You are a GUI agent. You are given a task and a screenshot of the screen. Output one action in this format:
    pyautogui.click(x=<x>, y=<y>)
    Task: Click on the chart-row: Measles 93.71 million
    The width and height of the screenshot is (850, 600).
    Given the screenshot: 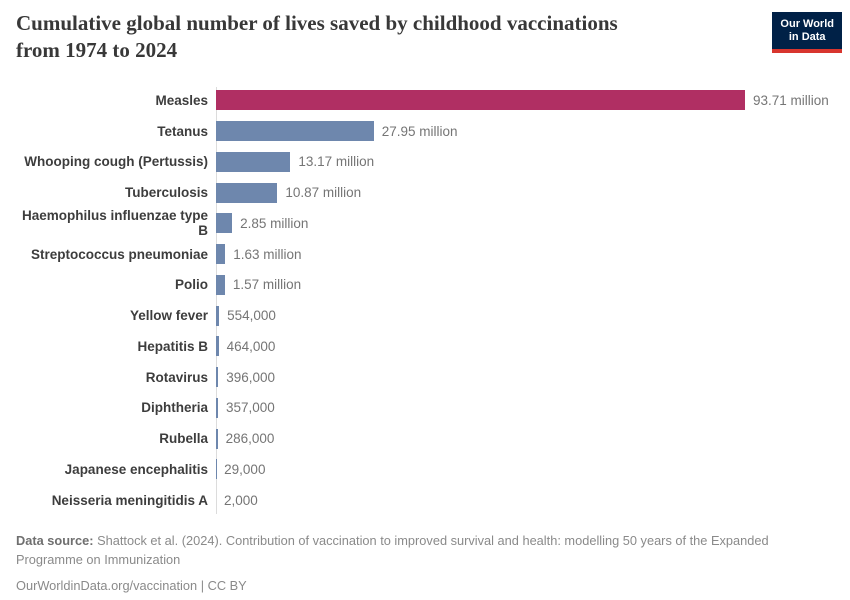 What is the action you would take?
    pyautogui.click(x=425, y=100)
    